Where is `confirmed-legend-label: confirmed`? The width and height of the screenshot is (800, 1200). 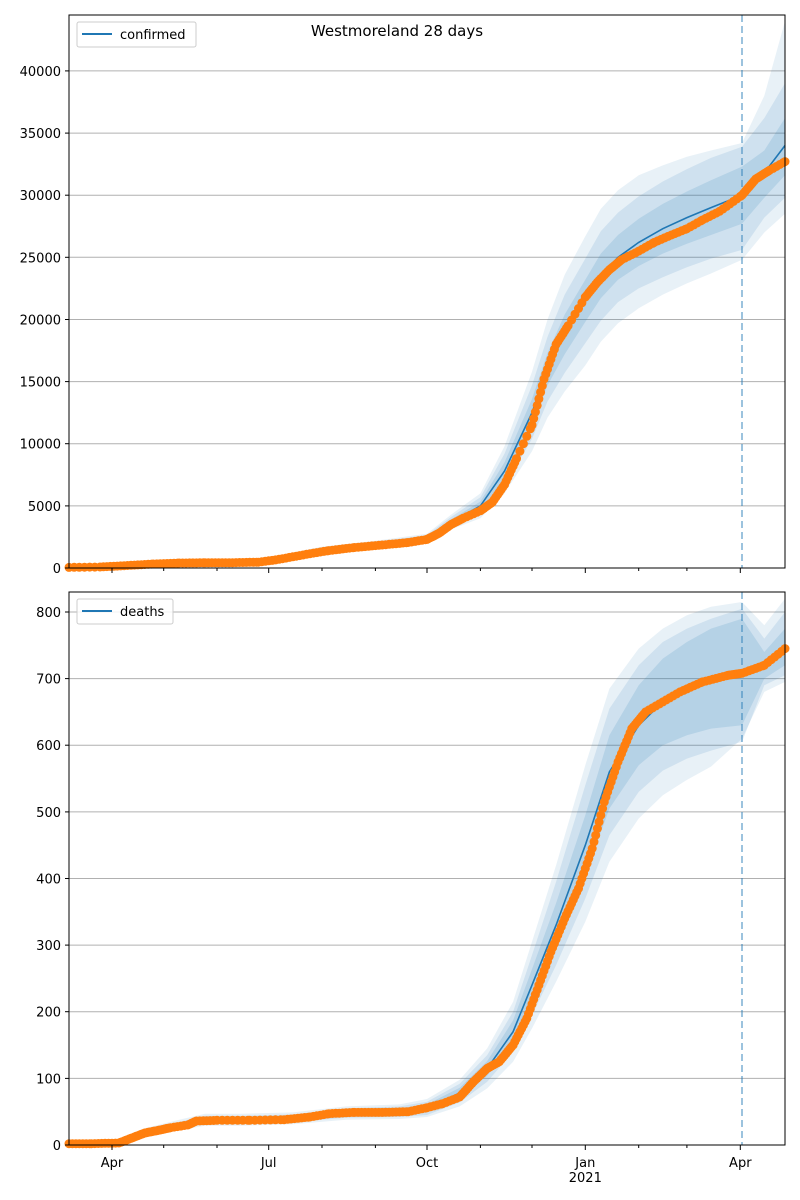 confirmed-legend-label: confirmed is located at coordinates (153, 35).